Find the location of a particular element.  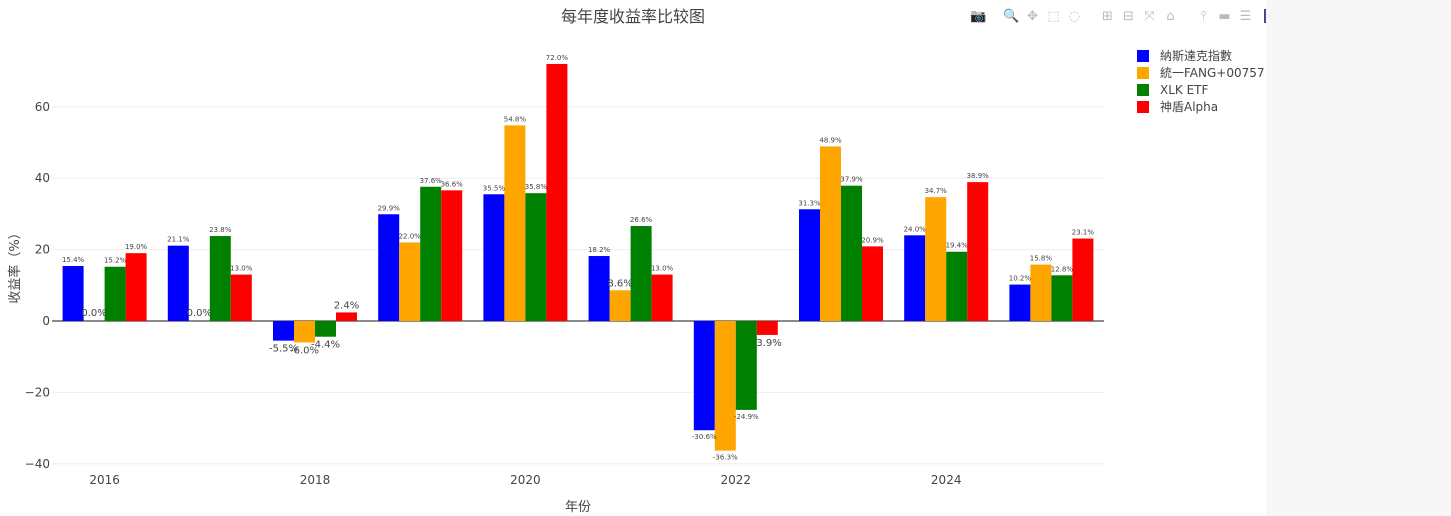

bar-label: 29.9% is located at coordinates (389, 208).